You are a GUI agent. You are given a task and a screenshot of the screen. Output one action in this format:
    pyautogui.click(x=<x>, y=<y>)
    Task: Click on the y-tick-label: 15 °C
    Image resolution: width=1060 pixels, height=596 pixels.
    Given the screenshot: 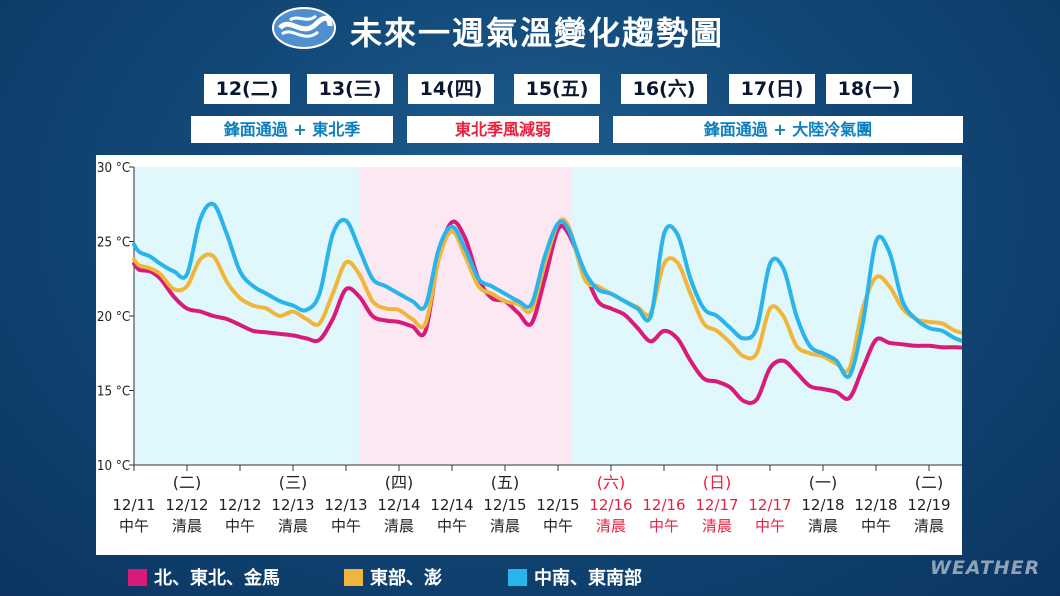 What is the action you would take?
    pyautogui.click(x=114, y=391)
    